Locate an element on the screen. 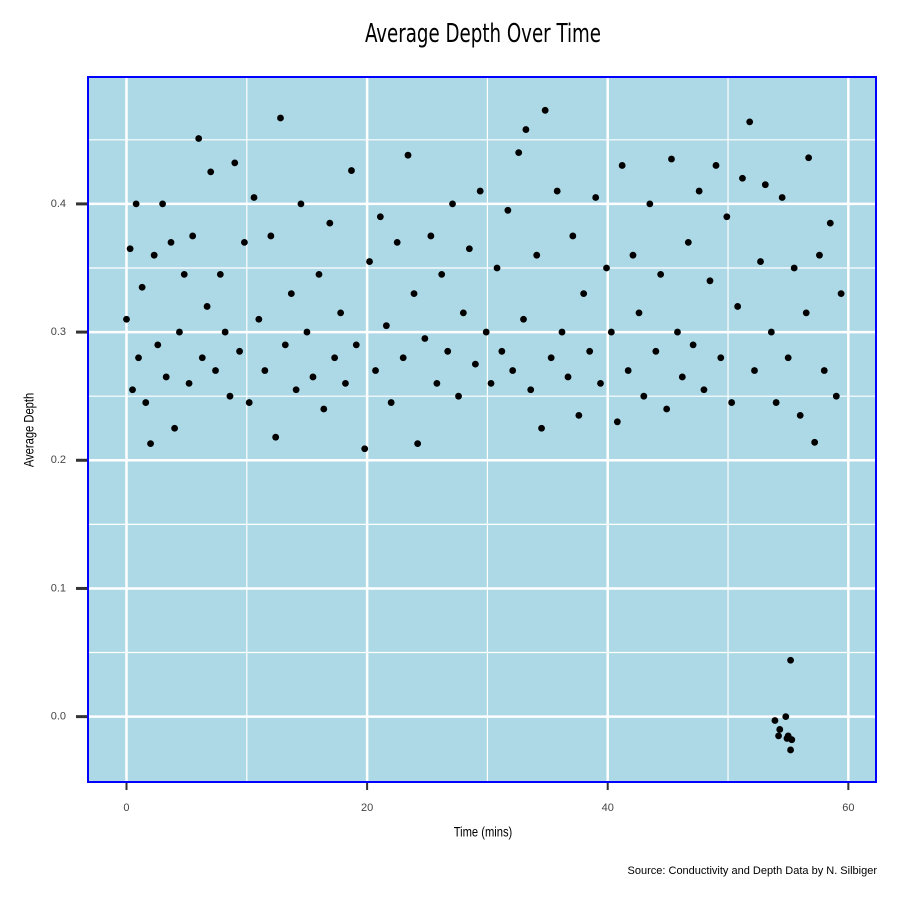 This screenshot has width=900, height=905. y-tick-label: 0.3 is located at coordinates (58, 332).